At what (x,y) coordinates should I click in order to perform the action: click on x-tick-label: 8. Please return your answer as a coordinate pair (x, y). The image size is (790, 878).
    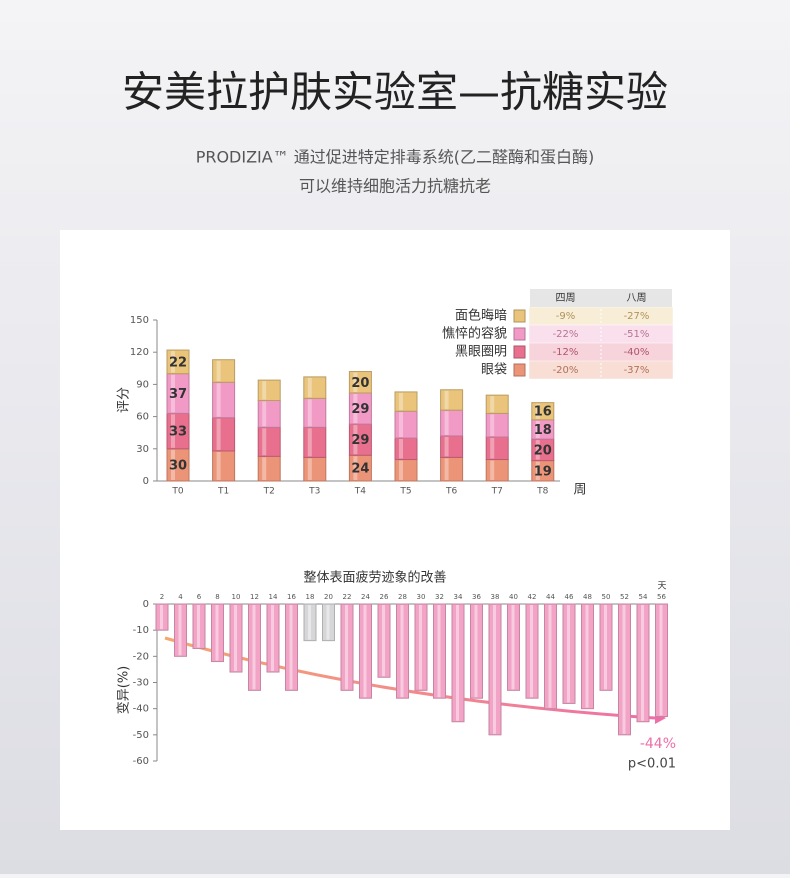
    Looking at the image, I should click on (217, 597).